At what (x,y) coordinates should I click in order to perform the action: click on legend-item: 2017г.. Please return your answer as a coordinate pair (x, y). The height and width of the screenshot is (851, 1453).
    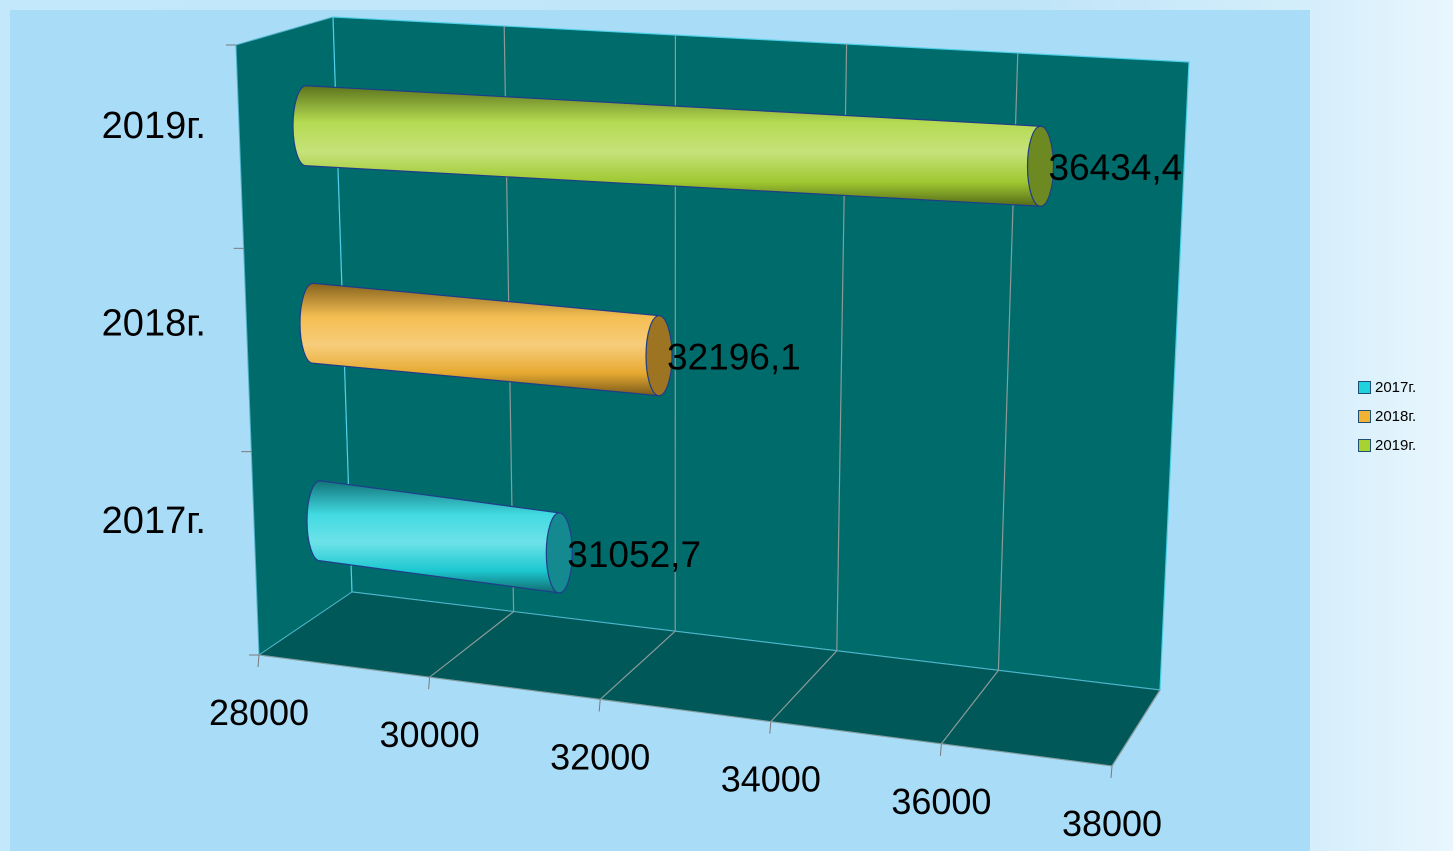
    Looking at the image, I should click on (1387, 387).